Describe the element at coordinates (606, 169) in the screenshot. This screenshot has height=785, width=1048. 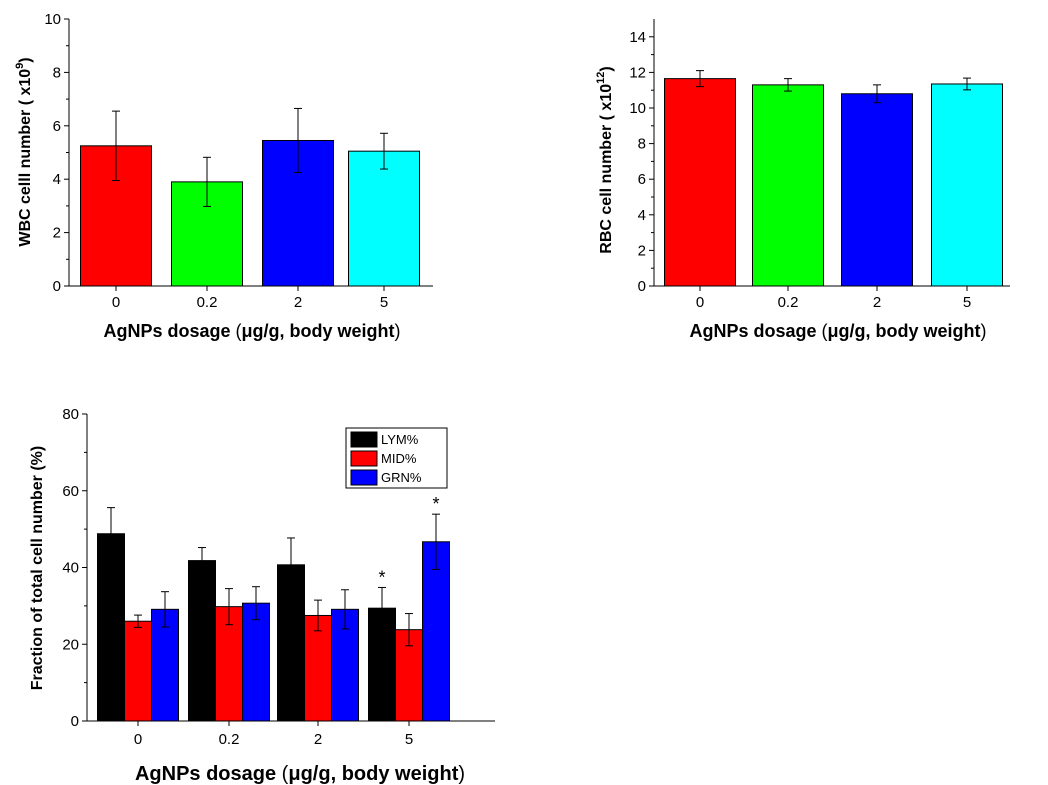
I see `rbc-ylabel-main: RBC cell number ( x10` at that location.